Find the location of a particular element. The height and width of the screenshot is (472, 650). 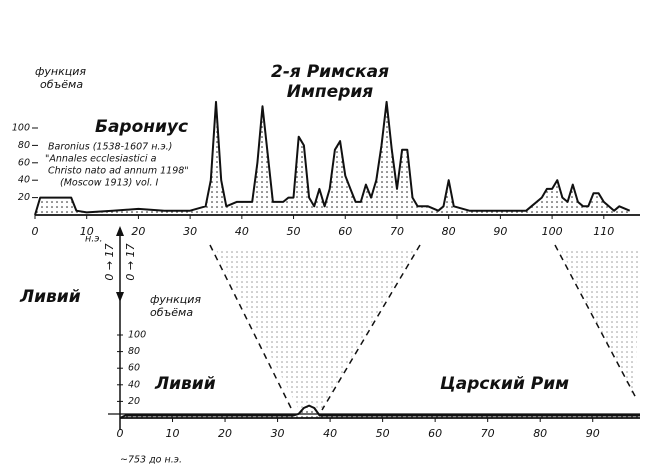

source: "Annales ecclesiastici a is located at coordinates (101, 159).